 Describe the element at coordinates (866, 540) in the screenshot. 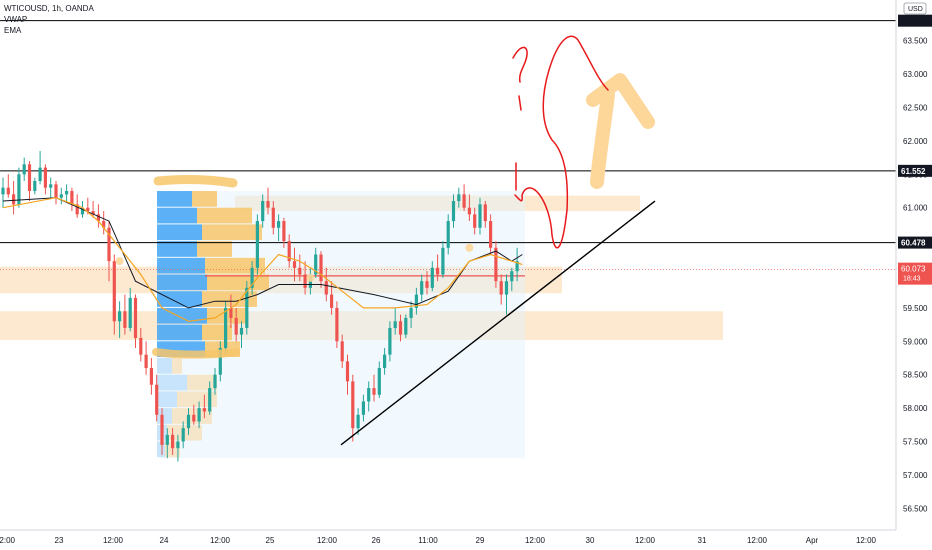

I see `x-tick-label-16: 12:00` at that location.